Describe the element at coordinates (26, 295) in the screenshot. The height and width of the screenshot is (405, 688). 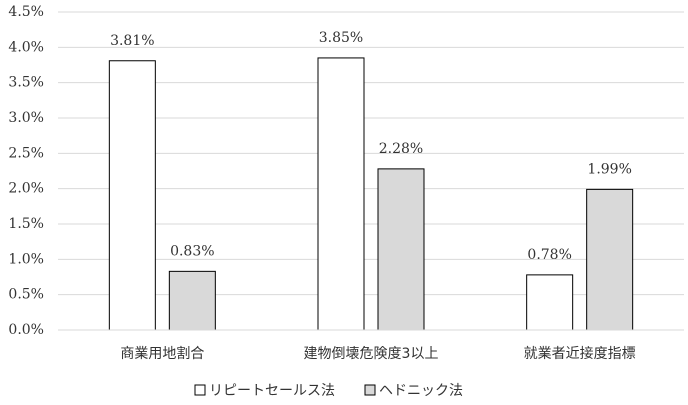
I see `y-tick-label: 0.5%` at that location.